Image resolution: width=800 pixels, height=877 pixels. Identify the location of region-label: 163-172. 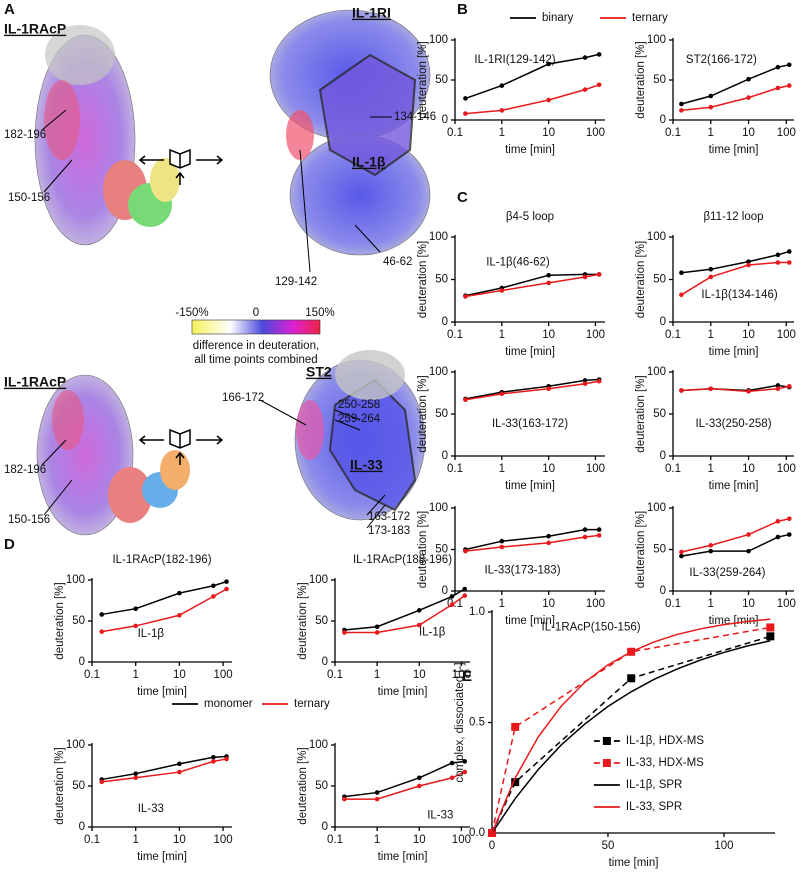
(389, 517).